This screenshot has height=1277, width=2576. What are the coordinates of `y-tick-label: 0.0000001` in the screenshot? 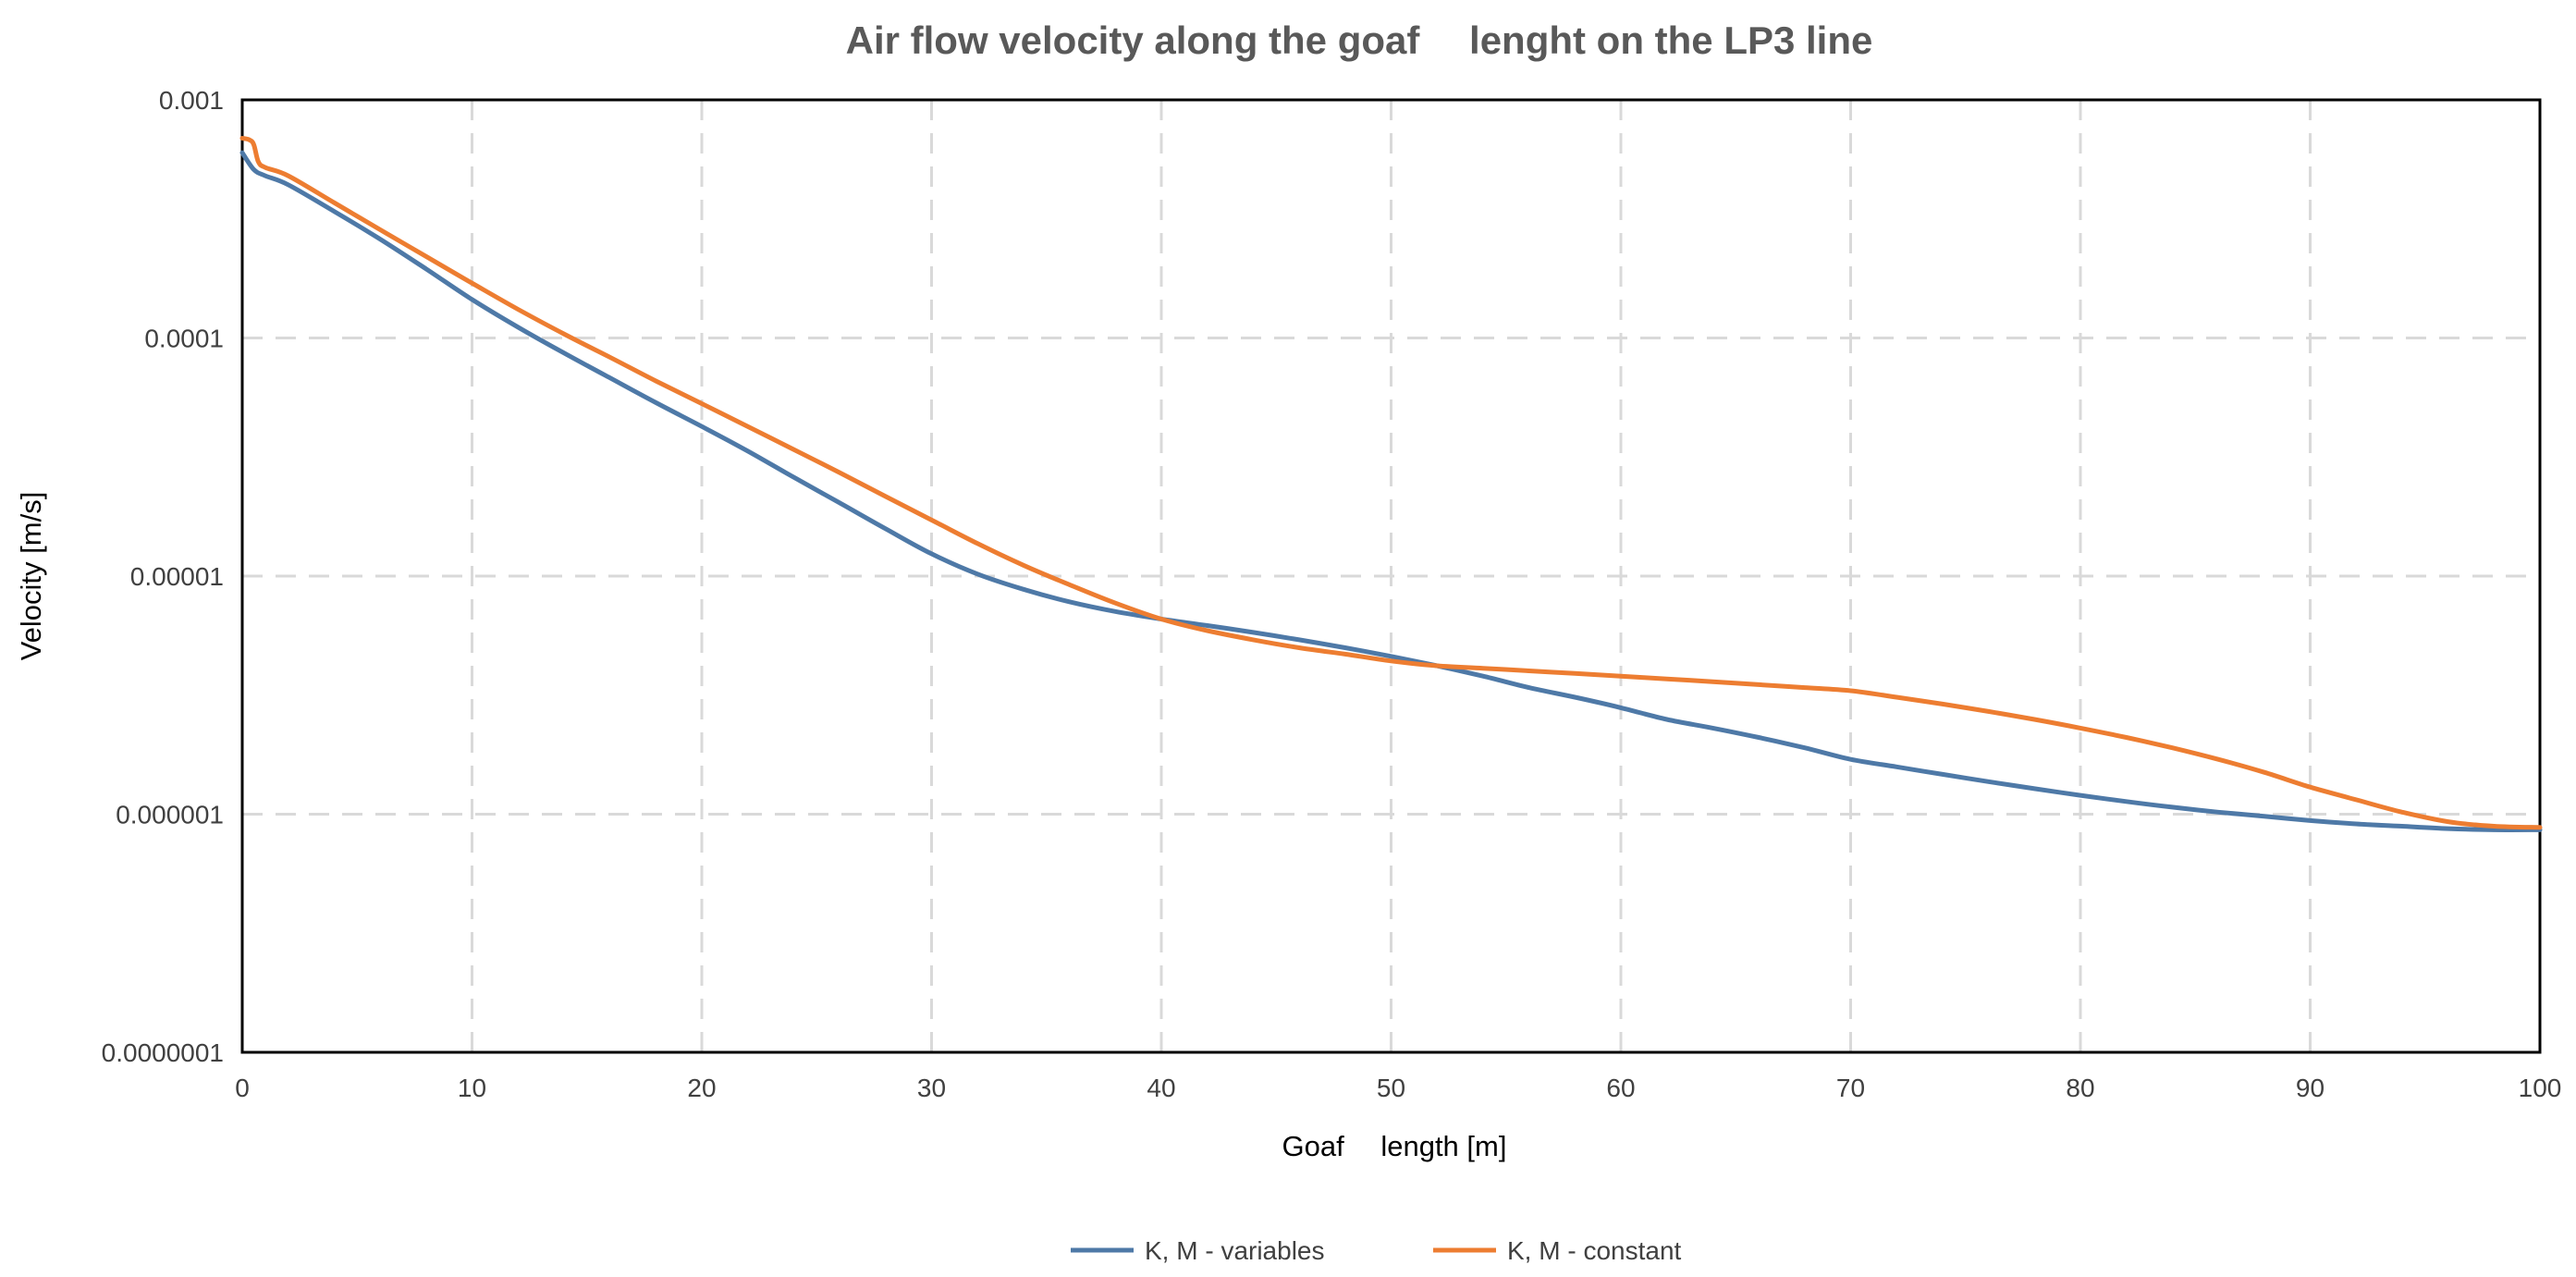 It's located at (163, 1052).